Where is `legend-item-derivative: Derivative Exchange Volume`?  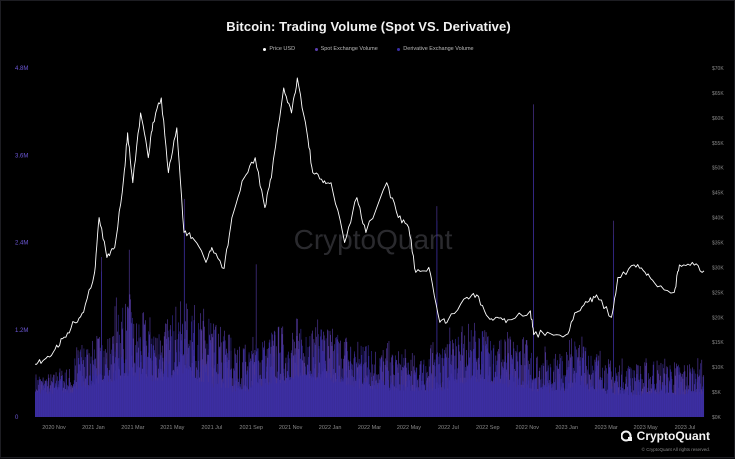
legend-item-derivative: Derivative Exchange Volume is located at coordinates (435, 49).